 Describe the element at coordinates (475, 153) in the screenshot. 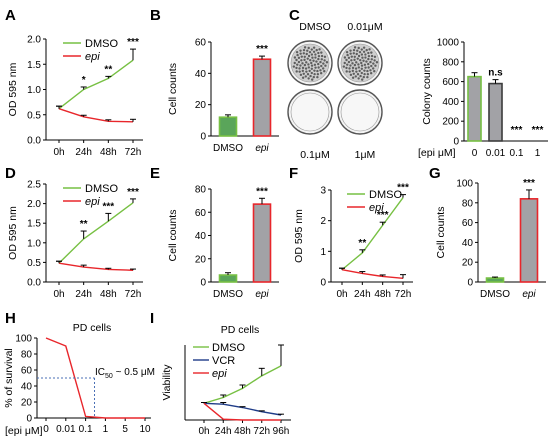

I see `panel-c-x-tick-label: 0` at that location.